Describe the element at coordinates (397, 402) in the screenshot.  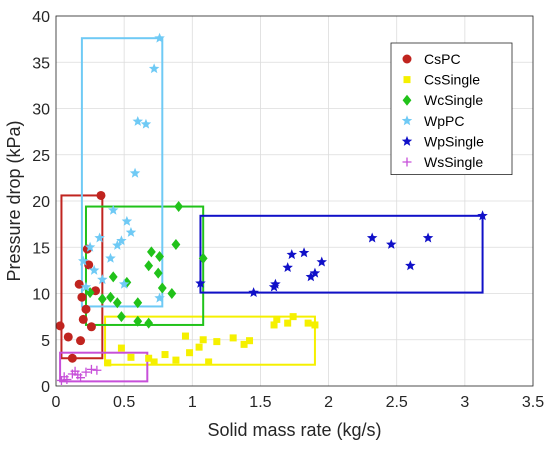
I see `x-tick-label: 2.5` at that location.